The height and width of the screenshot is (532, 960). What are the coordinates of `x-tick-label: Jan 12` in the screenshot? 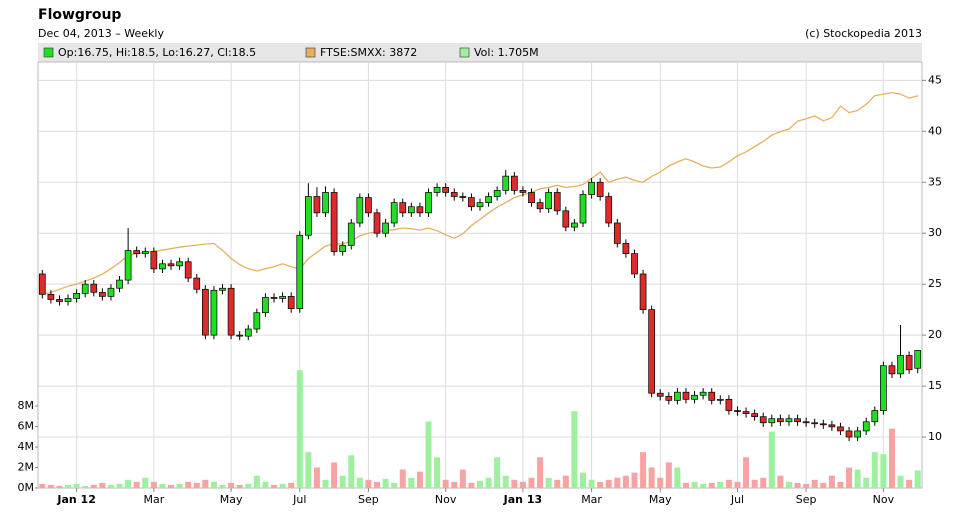 It's located at (75, 499).